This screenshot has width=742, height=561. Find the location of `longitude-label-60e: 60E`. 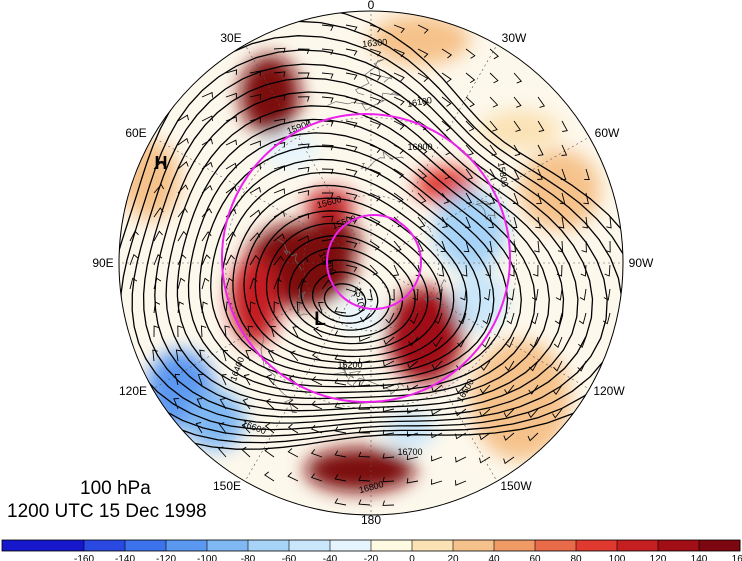

longitude-label-60e: 60E is located at coordinates (135, 133).